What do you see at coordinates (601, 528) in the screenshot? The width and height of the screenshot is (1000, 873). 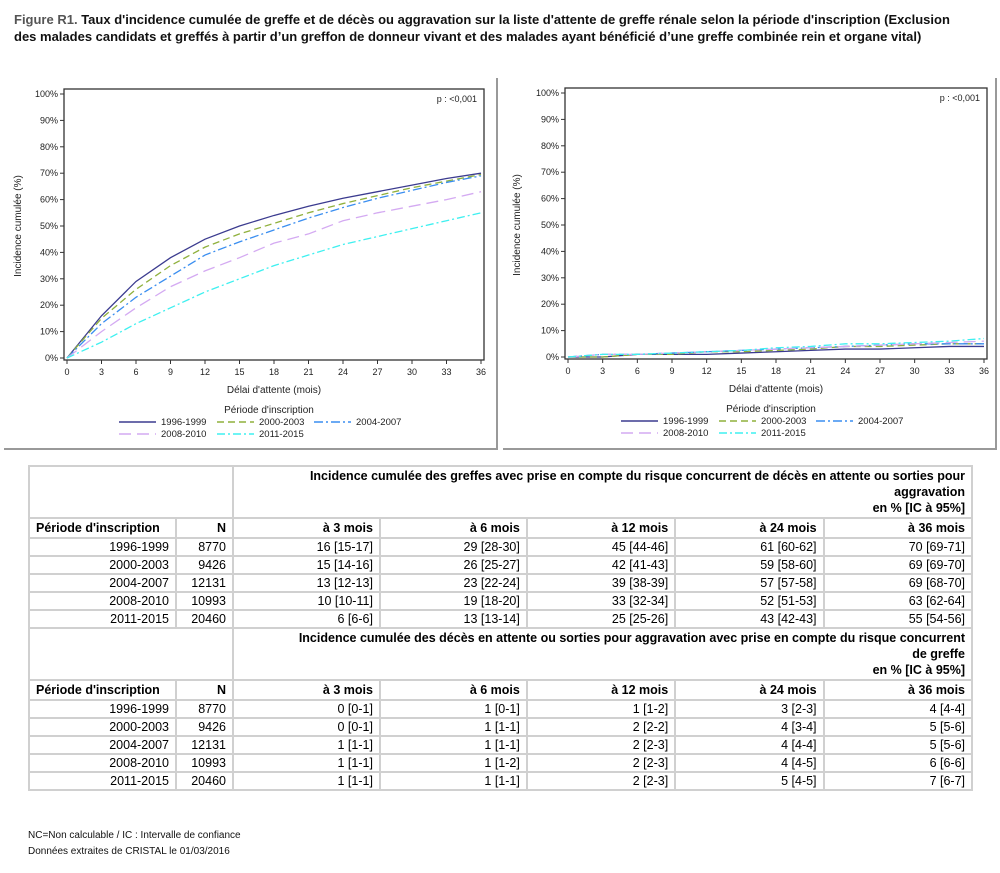 I see `col-header-time: à 12 mois` at bounding box center [601, 528].